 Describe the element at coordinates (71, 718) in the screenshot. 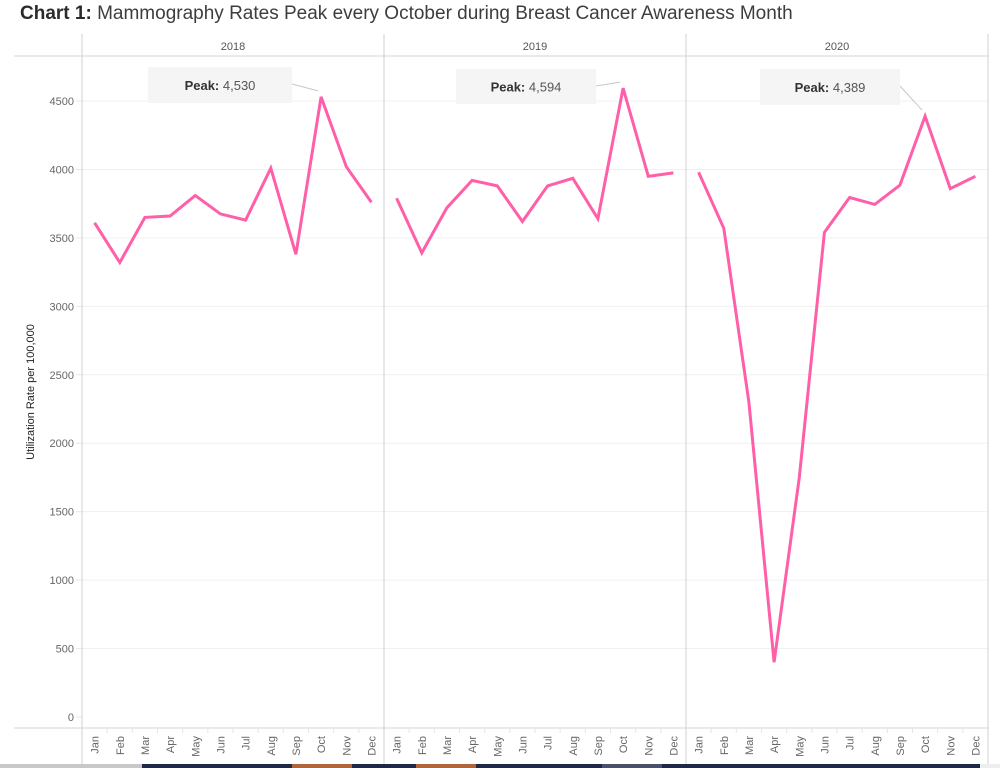

I see `y-tick-label: 0` at that location.